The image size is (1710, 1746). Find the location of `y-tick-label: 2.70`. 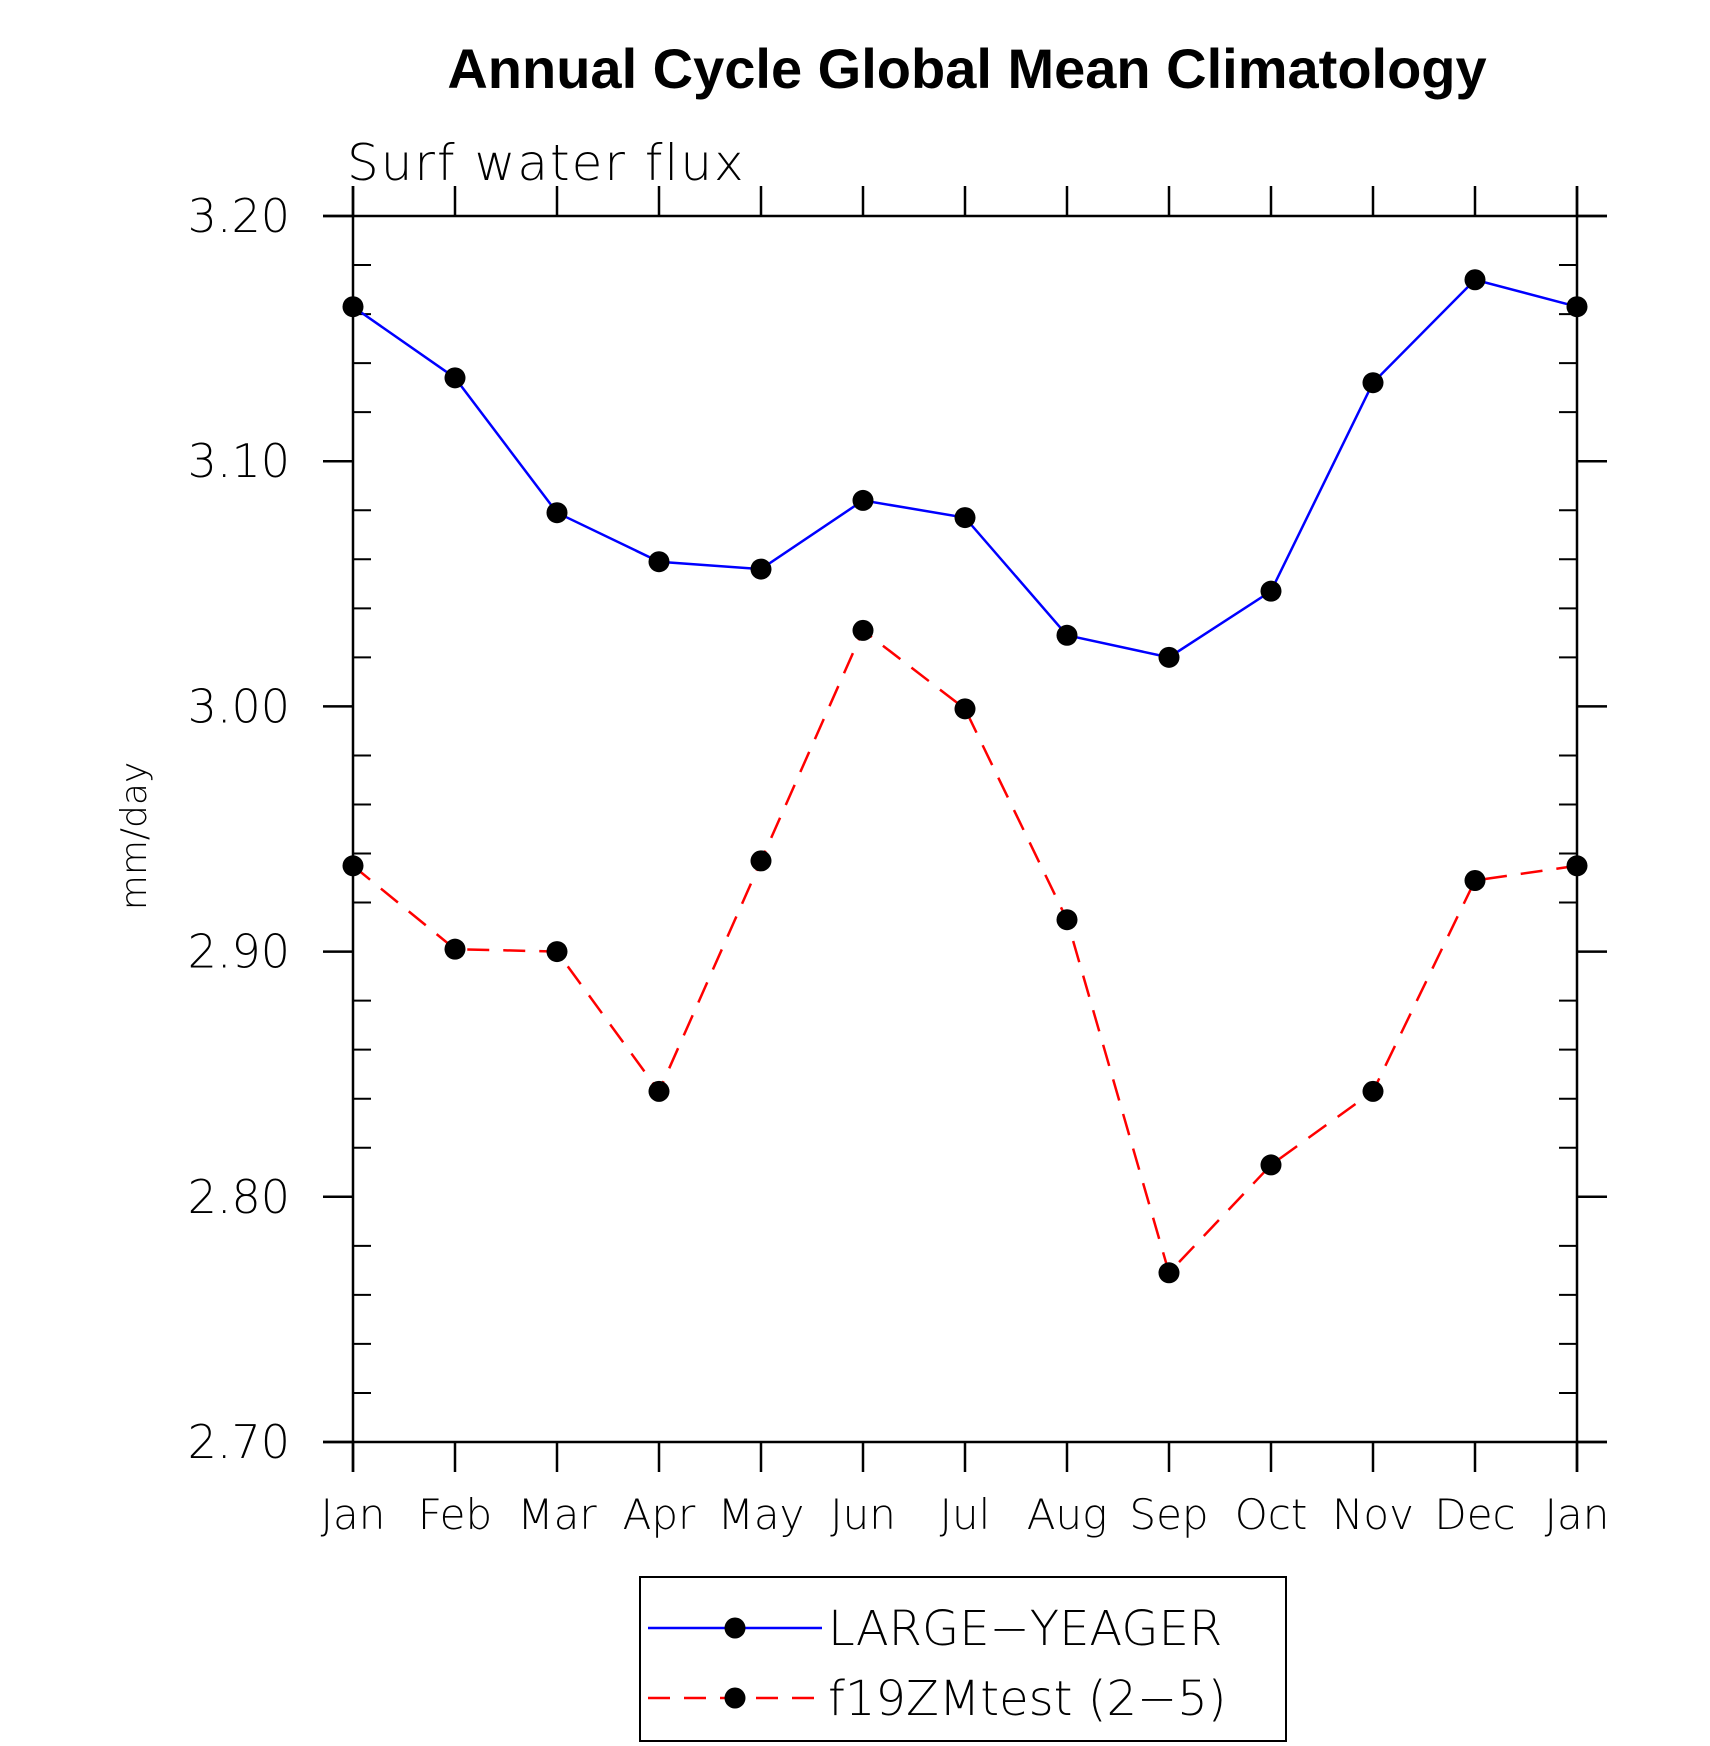

y-tick-label: 2.70 is located at coordinates (239, 1442).